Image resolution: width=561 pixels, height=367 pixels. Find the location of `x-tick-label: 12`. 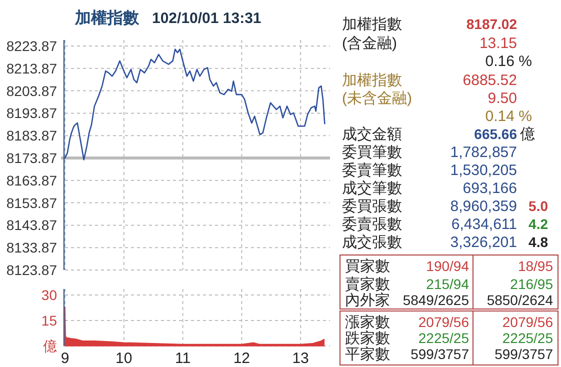

x-tick-label: 12 is located at coordinates (241, 358).